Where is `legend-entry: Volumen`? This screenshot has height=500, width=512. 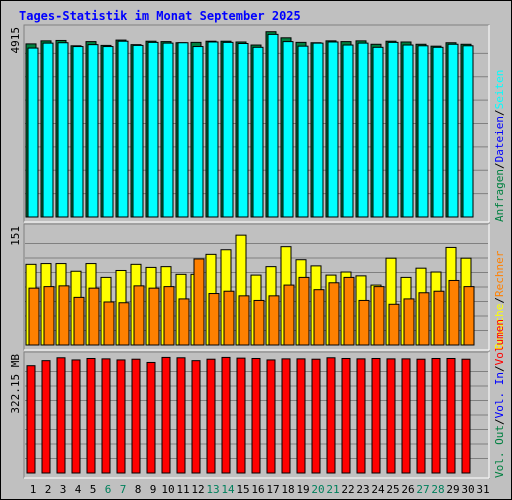 legend-entry: Volumen is located at coordinates (499, 342).